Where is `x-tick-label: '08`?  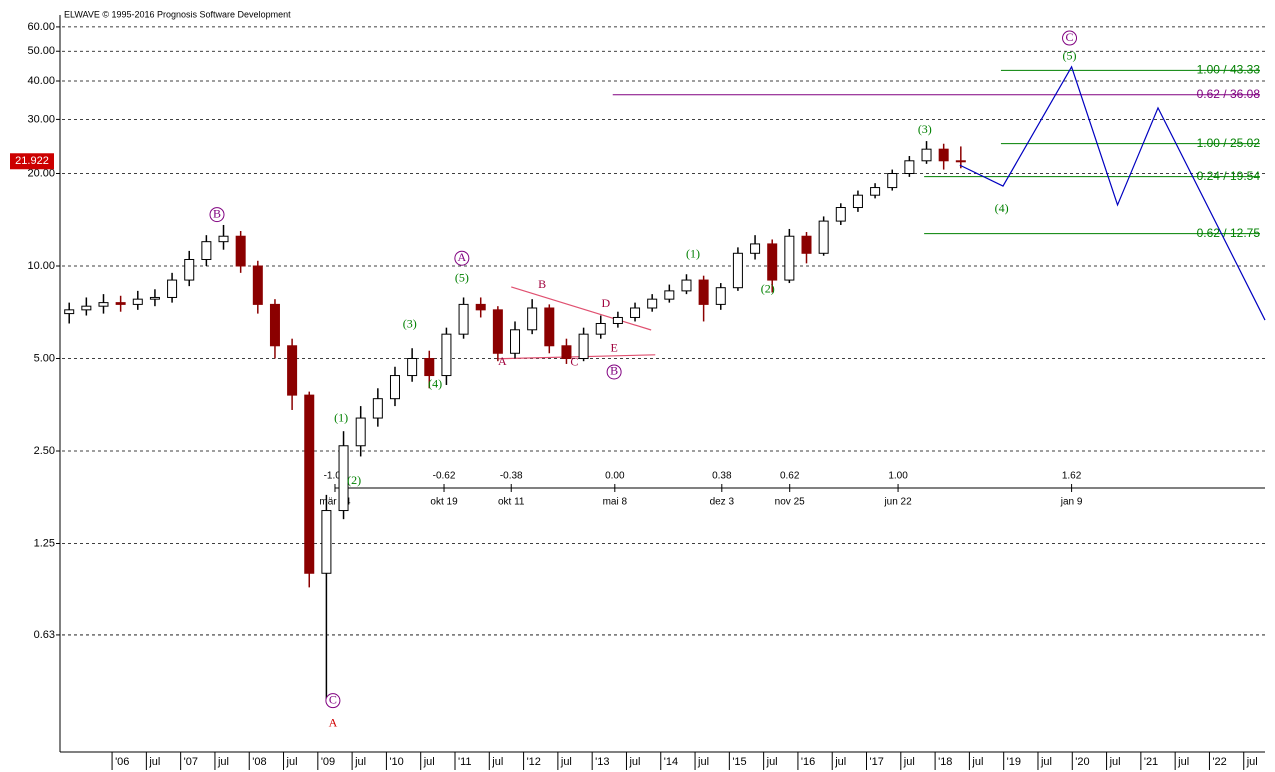 x-tick-label: '08 is located at coordinates (259, 762).